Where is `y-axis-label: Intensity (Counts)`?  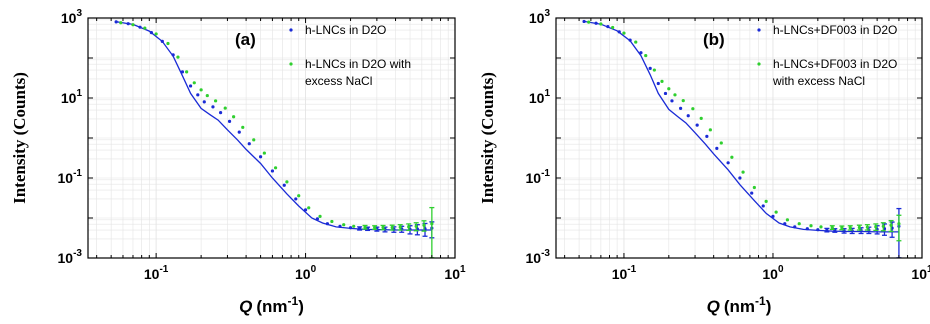
y-axis-label: Intensity (Counts) is located at coordinates (19, 138).